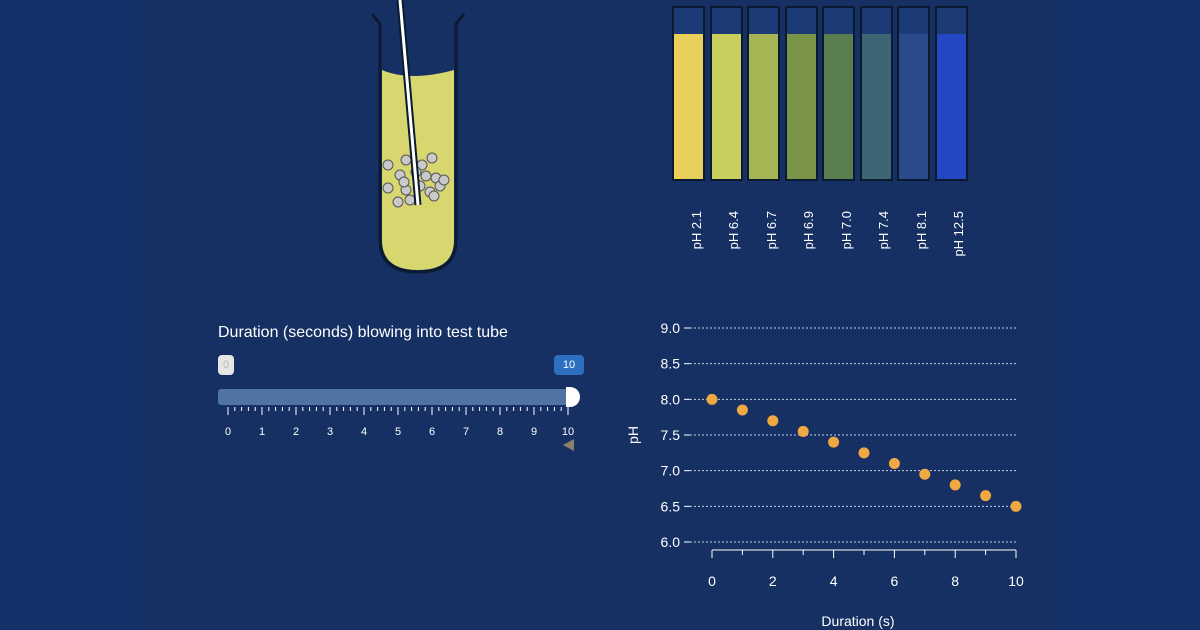 The width and height of the screenshot is (1200, 630). What do you see at coordinates (773, 581) in the screenshot?
I see `x-tick-label: 2` at bounding box center [773, 581].